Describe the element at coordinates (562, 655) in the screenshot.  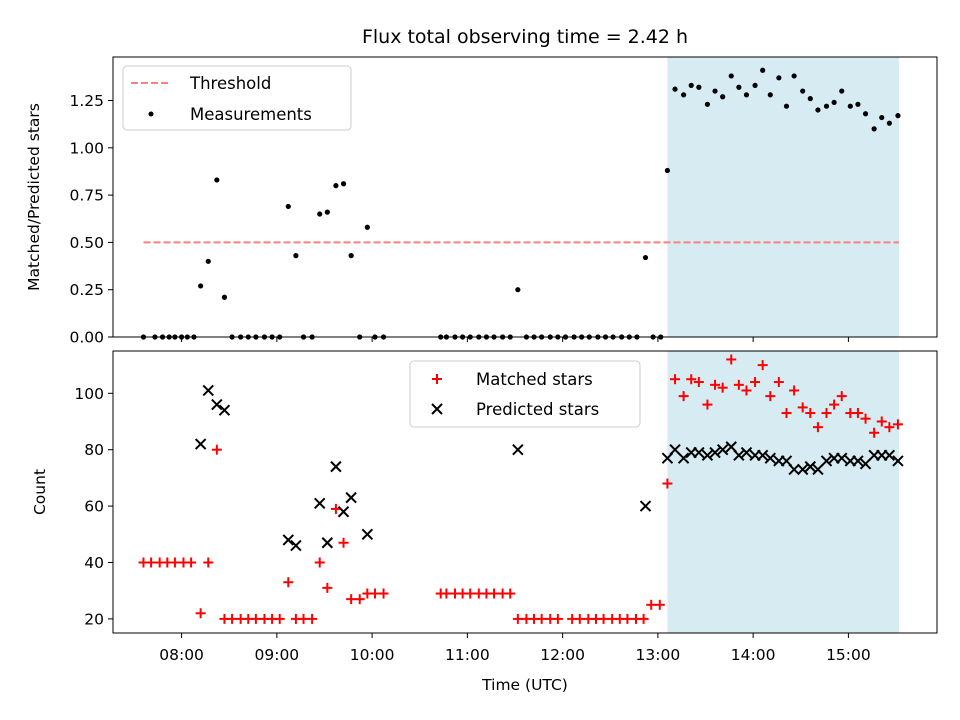
I see `x-tick-label: 12:00` at that location.